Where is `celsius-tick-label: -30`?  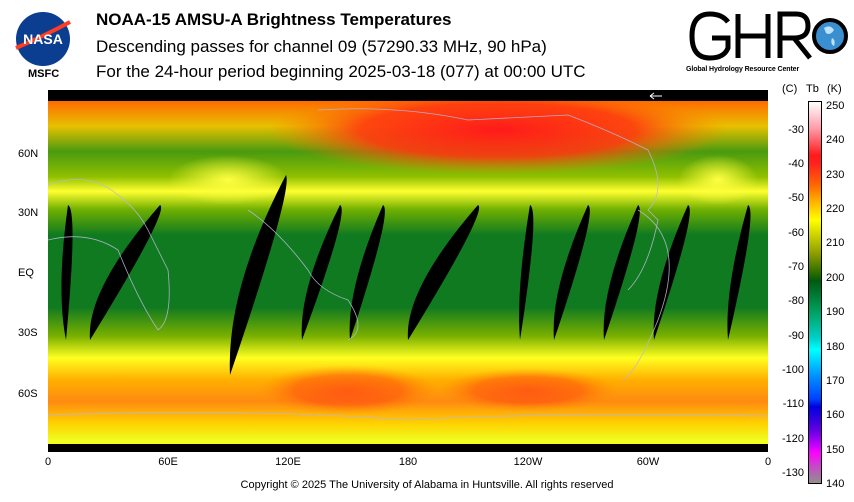
celsius-tick-label: -30 is located at coordinates (796, 129).